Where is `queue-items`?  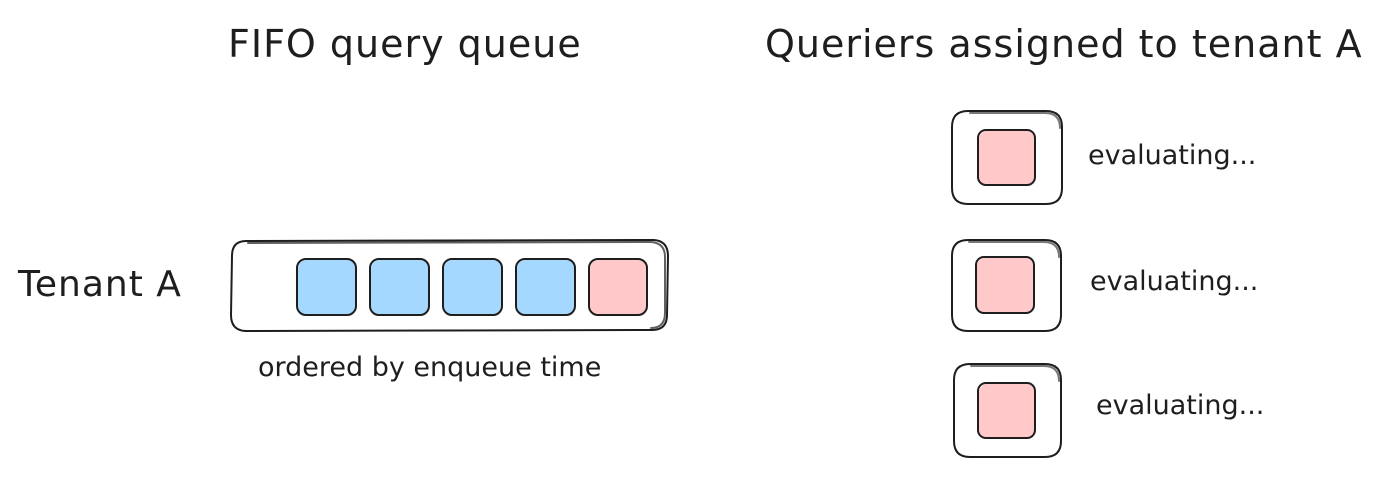
queue-items is located at coordinates (472, 287).